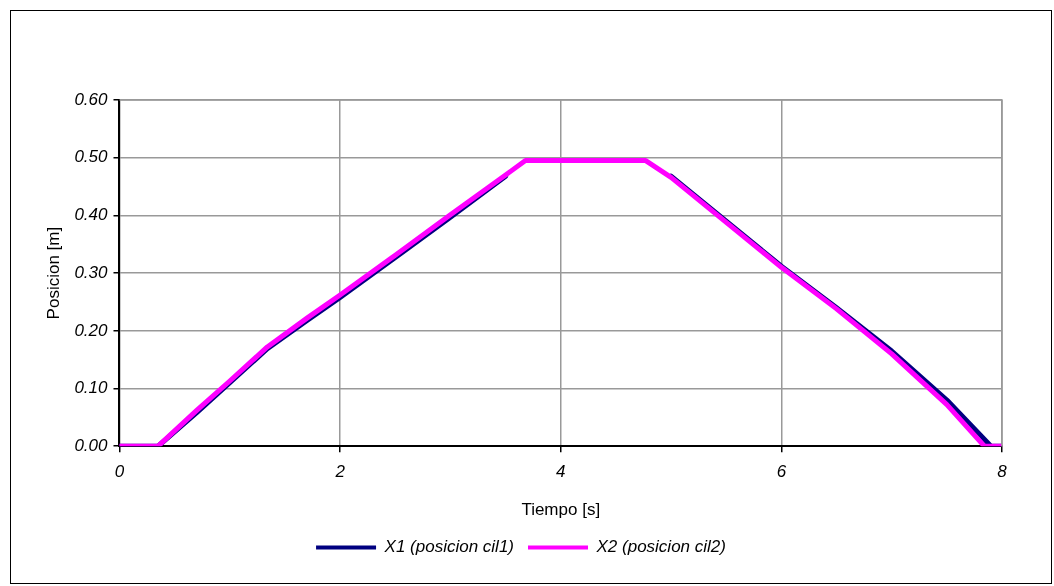  I want to click on x-tick-label: 4, so click(561, 472).